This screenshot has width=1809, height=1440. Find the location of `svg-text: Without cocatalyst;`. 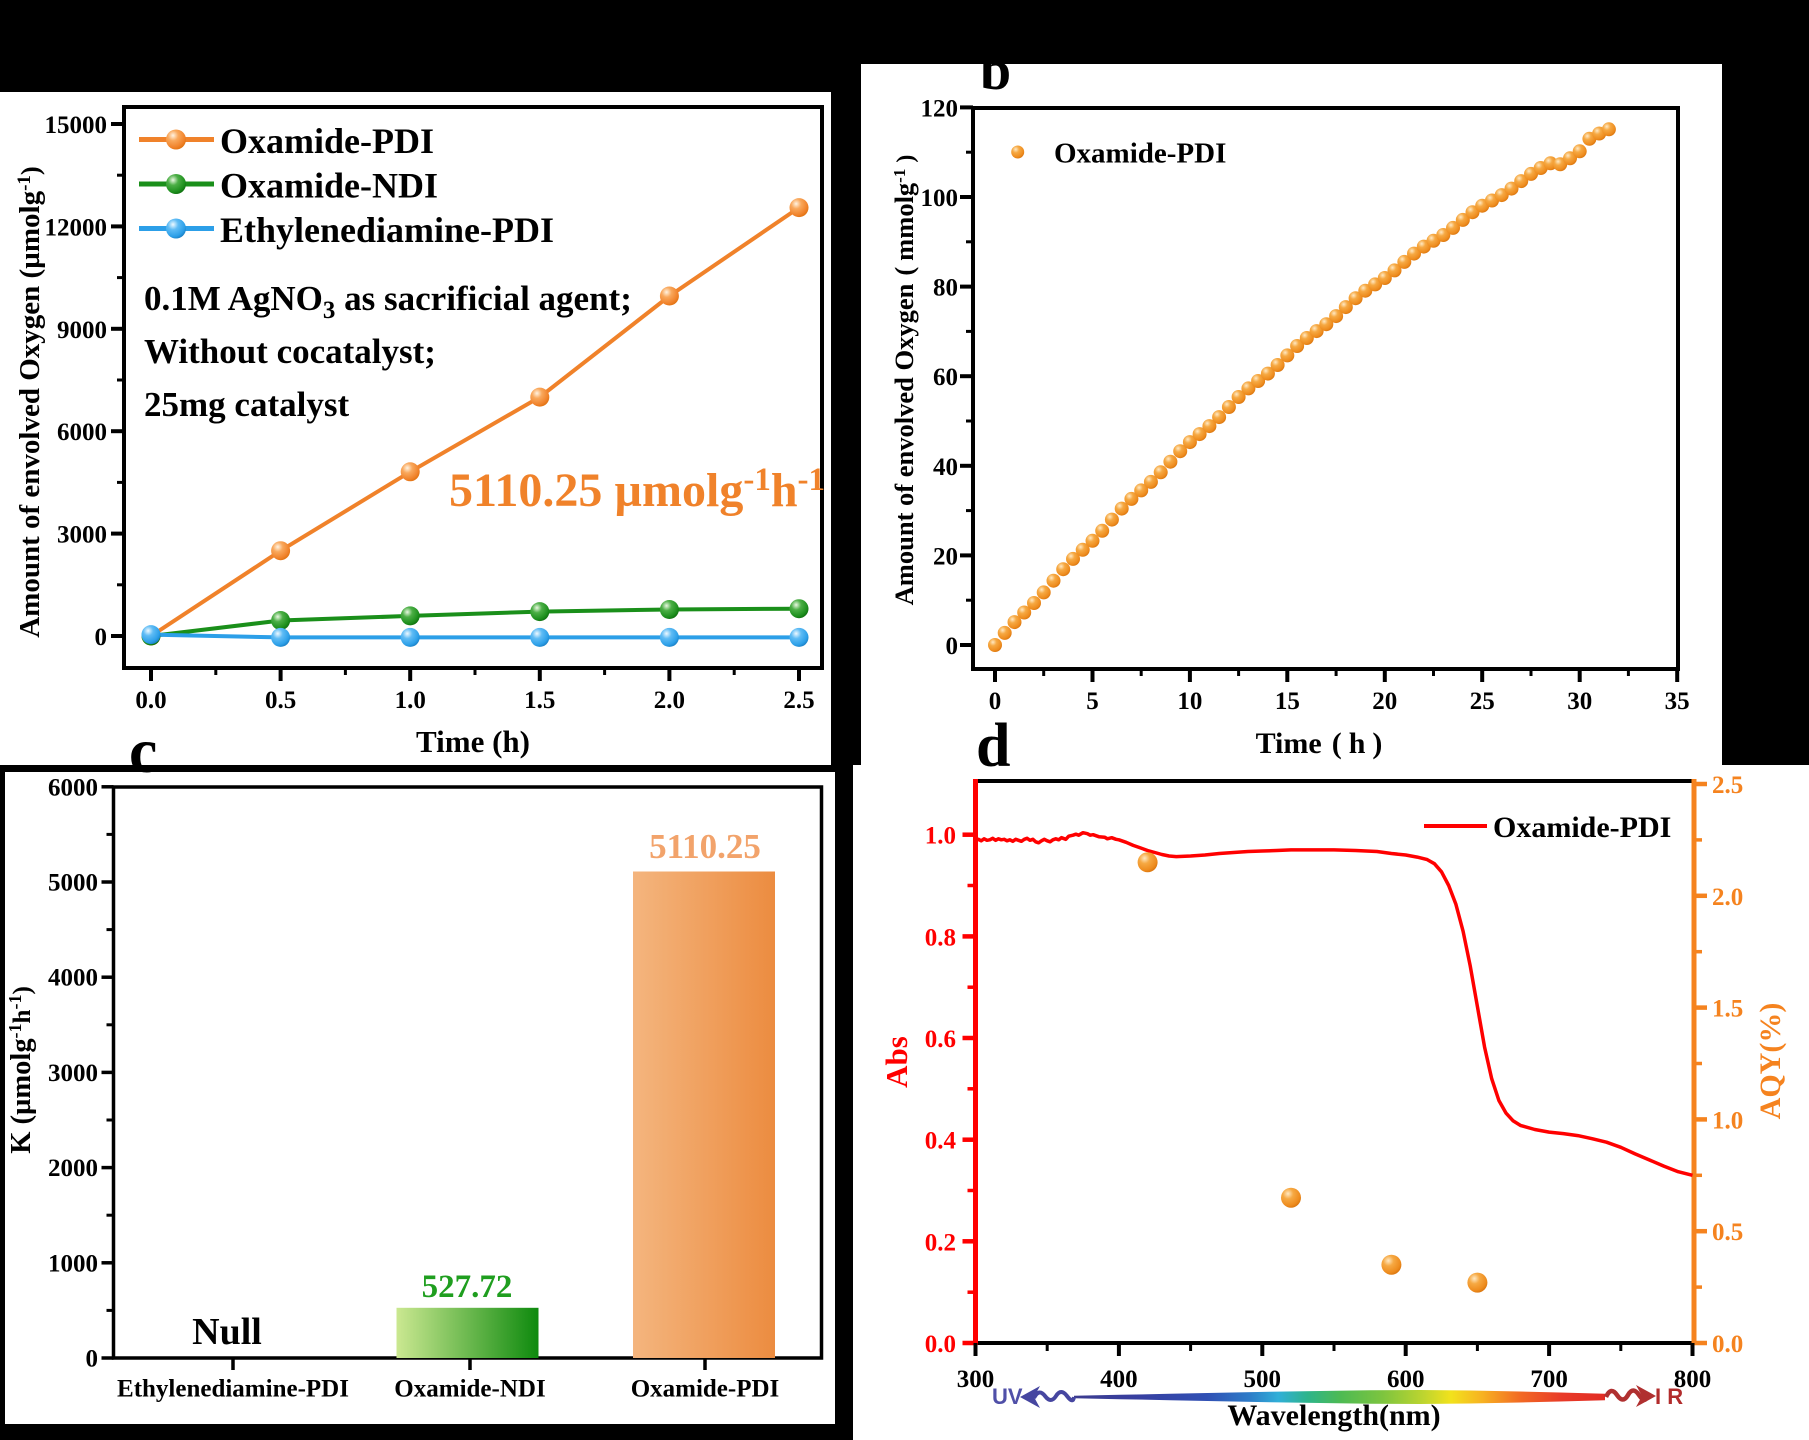

svg-text: Without cocatalyst; is located at coordinates (290, 351).